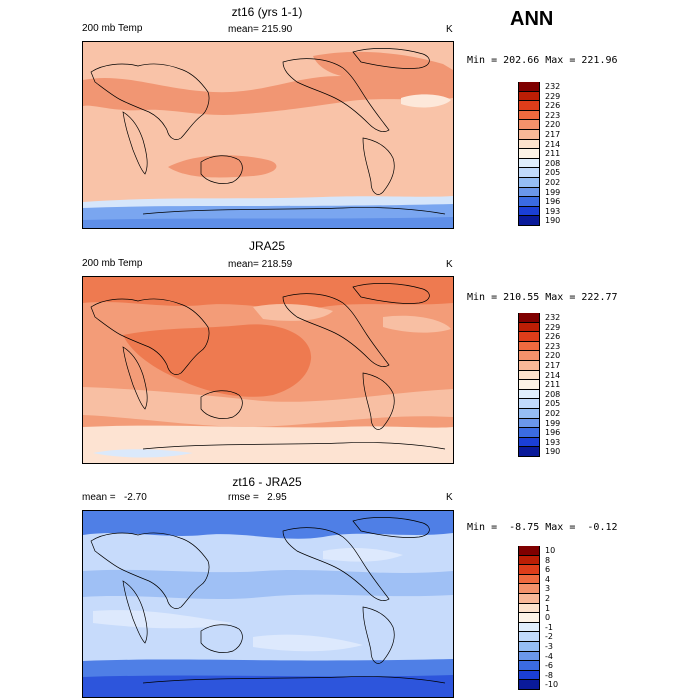 The height and width of the screenshot is (700, 700). What do you see at coordinates (553, 404) in the screenshot?
I see `colorbar-label: 205` at bounding box center [553, 404].